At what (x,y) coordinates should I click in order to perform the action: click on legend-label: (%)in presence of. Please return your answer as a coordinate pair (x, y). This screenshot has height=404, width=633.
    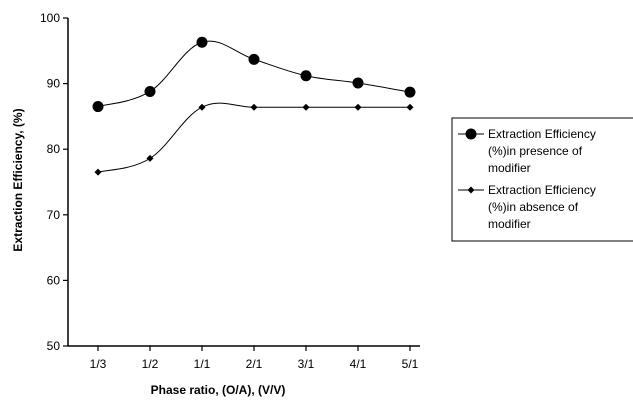
    Looking at the image, I should click on (535, 151).